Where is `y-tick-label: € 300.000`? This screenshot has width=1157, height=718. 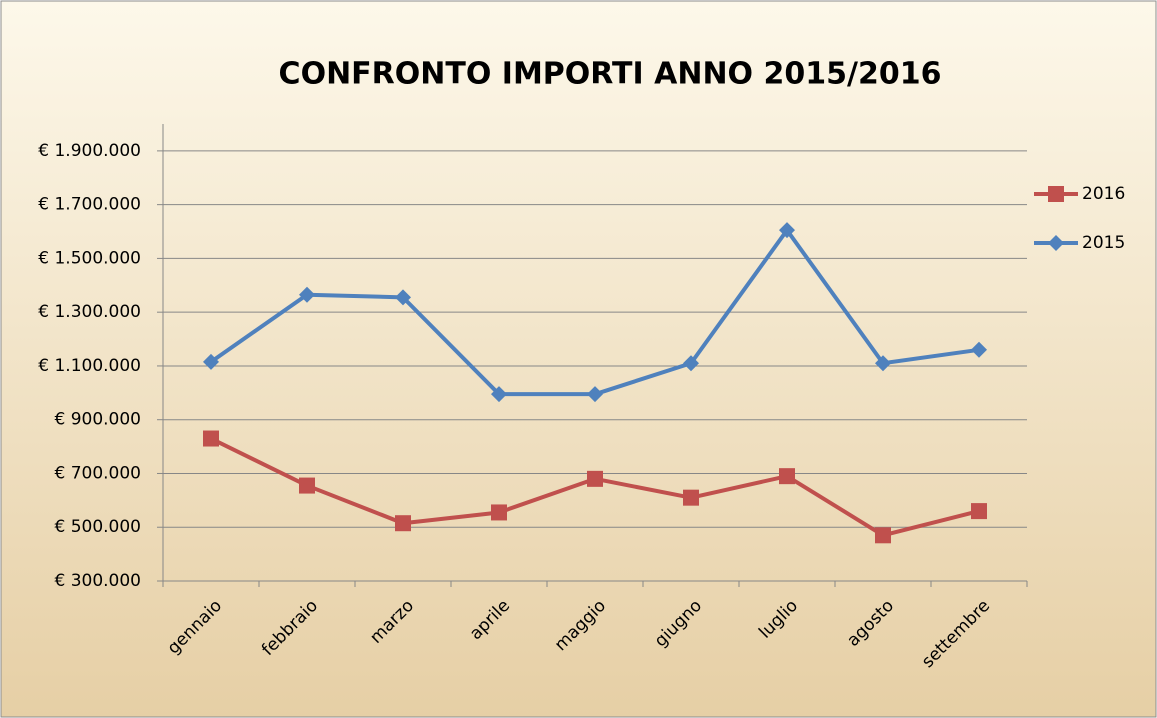
y-tick-label: € 300.000 is located at coordinates (97, 581).